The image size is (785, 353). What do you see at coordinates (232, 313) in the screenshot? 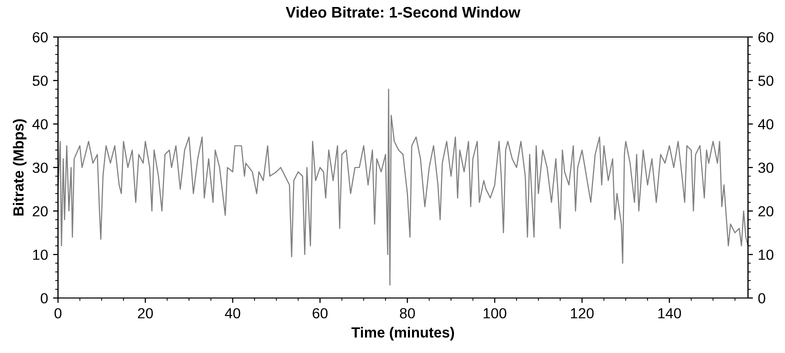
I see `x-tick-label: 40` at bounding box center [232, 313].